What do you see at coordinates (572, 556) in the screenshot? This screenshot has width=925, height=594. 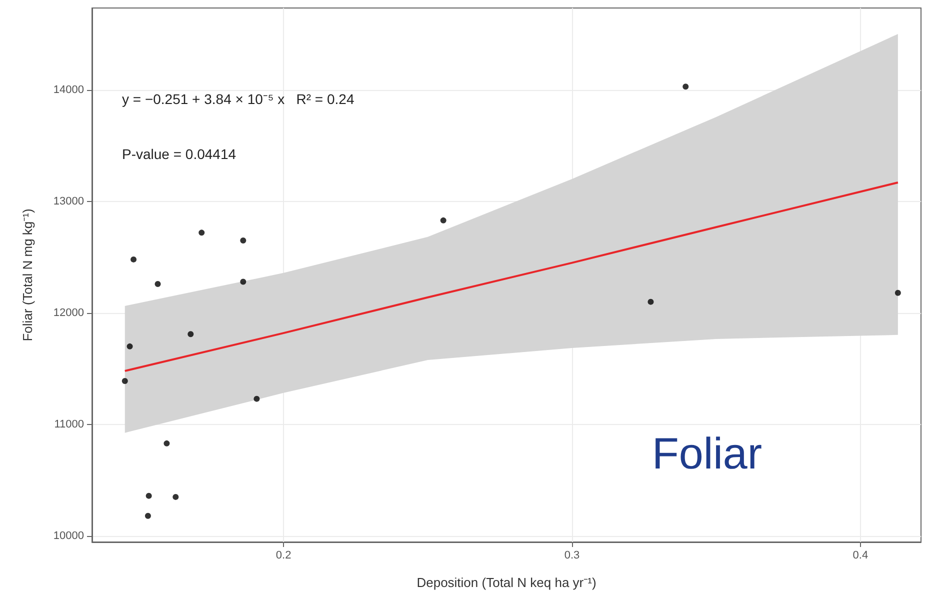 I see `x-tick-label: 0.3` at bounding box center [572, 556].